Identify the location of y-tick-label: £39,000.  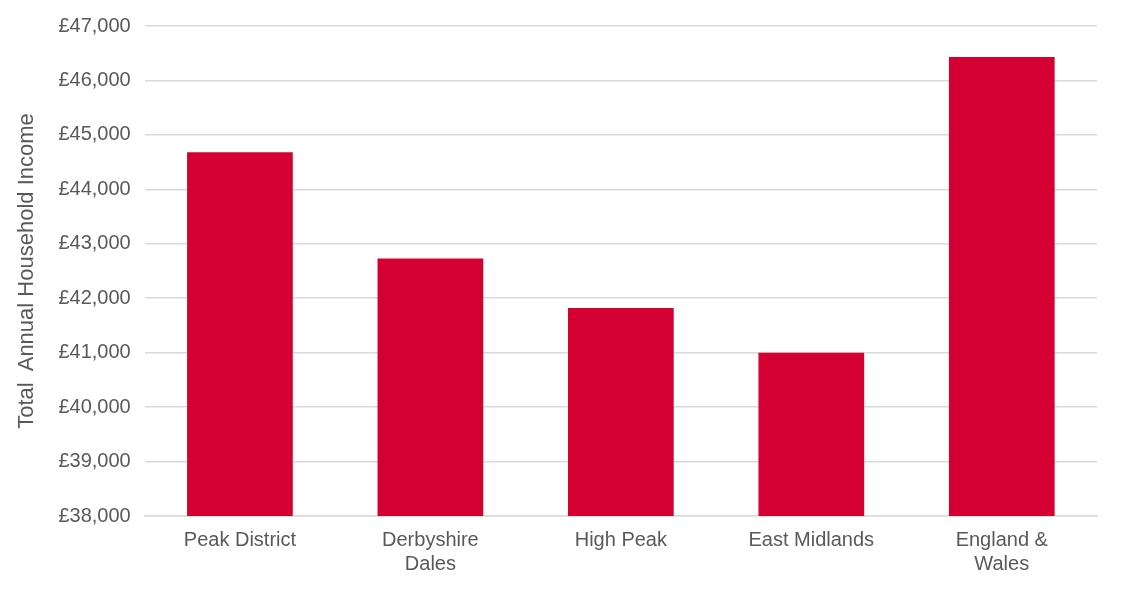
(94, 460).